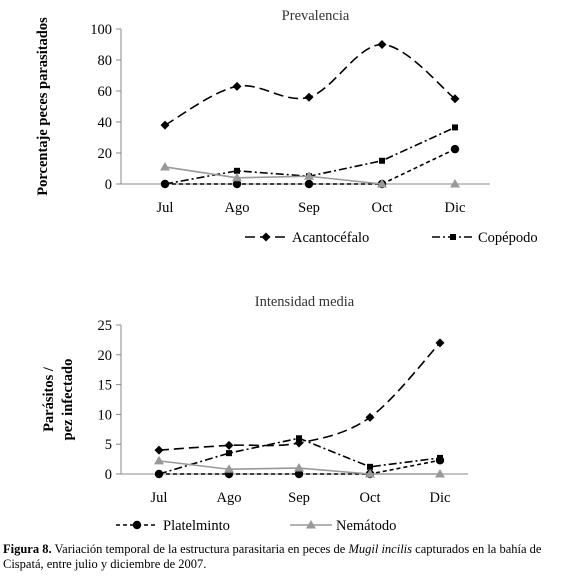 Image resolution: width=580 pixels, height=578 pixels. I want to click on legend-label: Nemátodo, so click(366, 526).